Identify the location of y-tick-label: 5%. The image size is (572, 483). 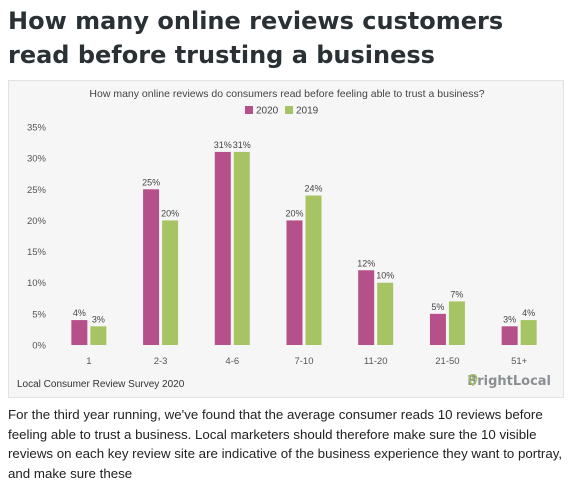
(39, 314).